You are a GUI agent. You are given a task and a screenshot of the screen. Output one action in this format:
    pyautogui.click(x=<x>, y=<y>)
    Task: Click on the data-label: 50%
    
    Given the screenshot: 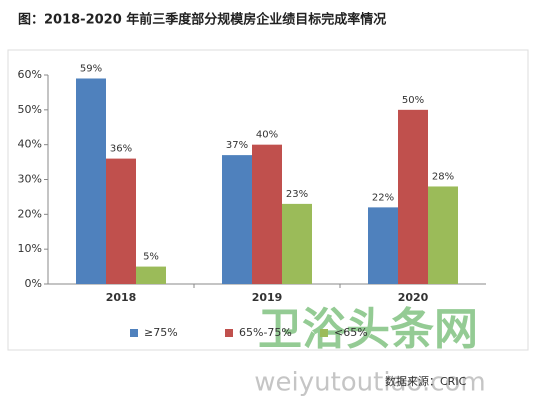 What is the action you would take?
    pyautogui.click(x=413, y=100)
    